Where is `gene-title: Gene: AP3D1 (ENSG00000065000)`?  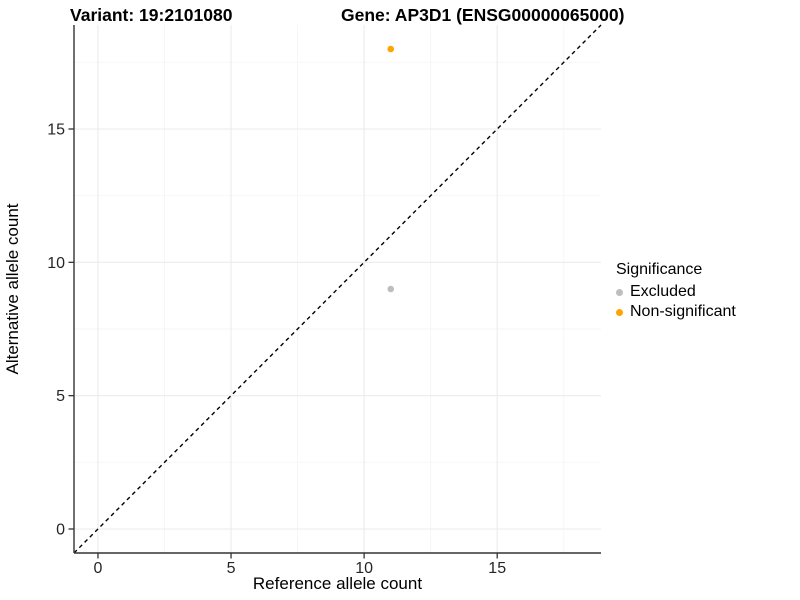
gene-title: Gene: AP3D1 (ENSG00000065000) is located at coordinates (483, 15).